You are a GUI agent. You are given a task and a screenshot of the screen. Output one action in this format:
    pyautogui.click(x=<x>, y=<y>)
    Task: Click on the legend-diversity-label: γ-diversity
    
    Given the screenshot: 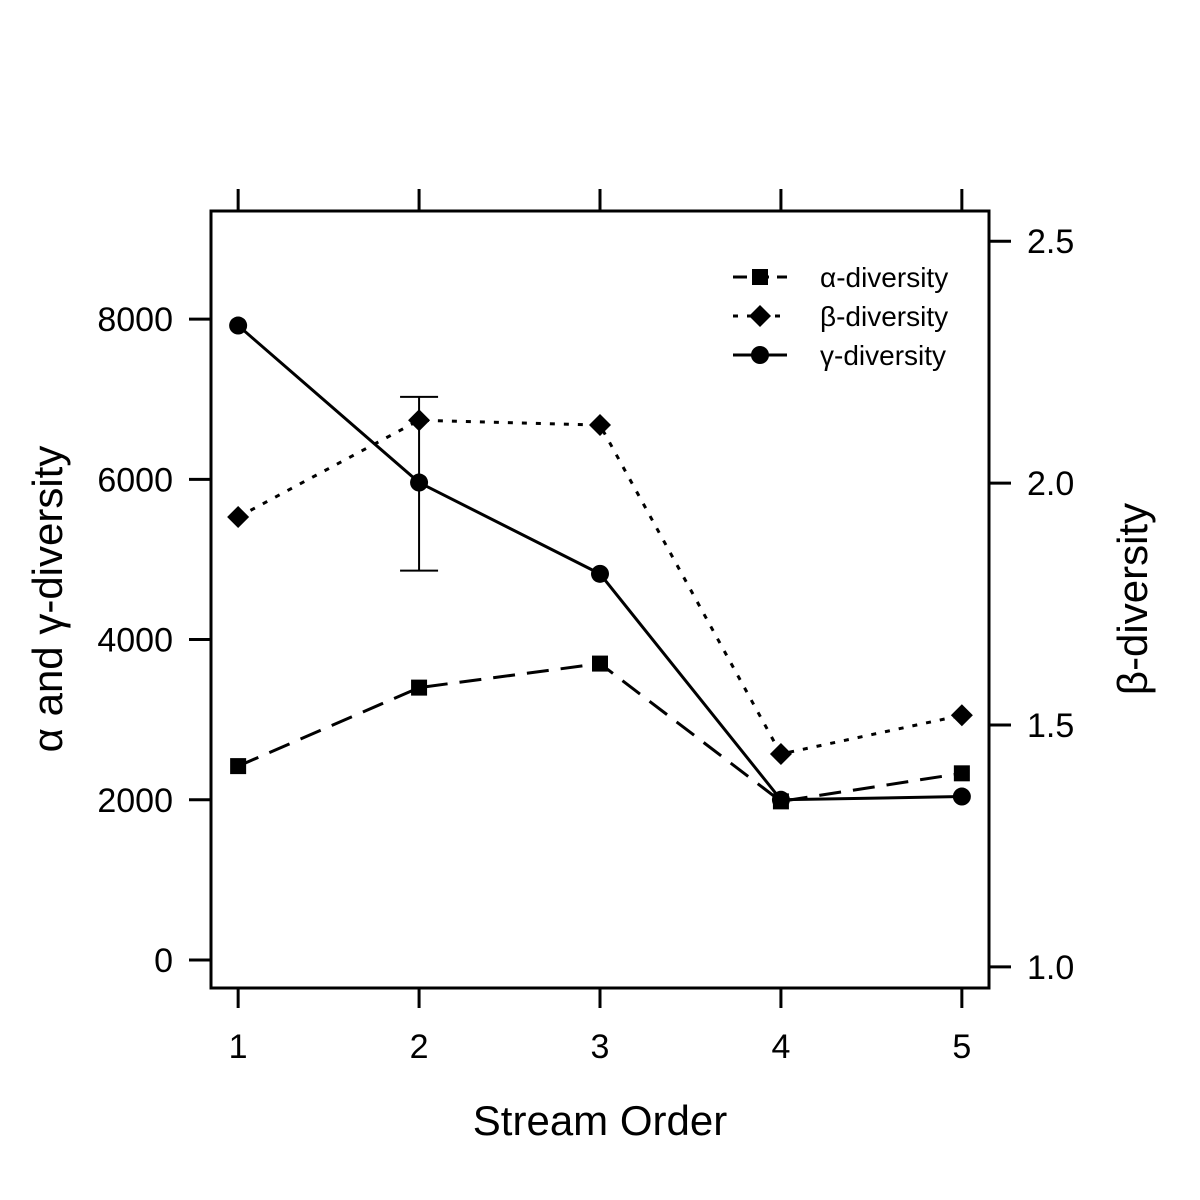 What is the action you would take?
    pyautogui.click(x=883, y=355)
    